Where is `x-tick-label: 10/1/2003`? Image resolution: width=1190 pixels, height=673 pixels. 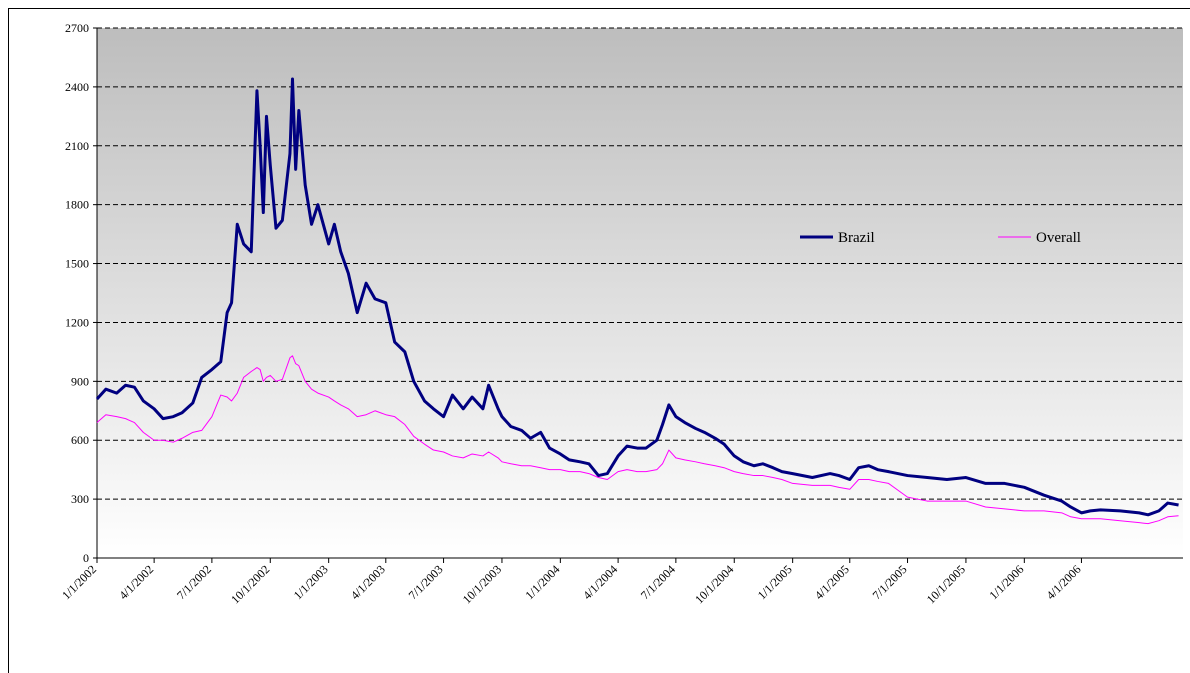 x-tick-label: 10/1/2003 is located at coordinates (482, 584).